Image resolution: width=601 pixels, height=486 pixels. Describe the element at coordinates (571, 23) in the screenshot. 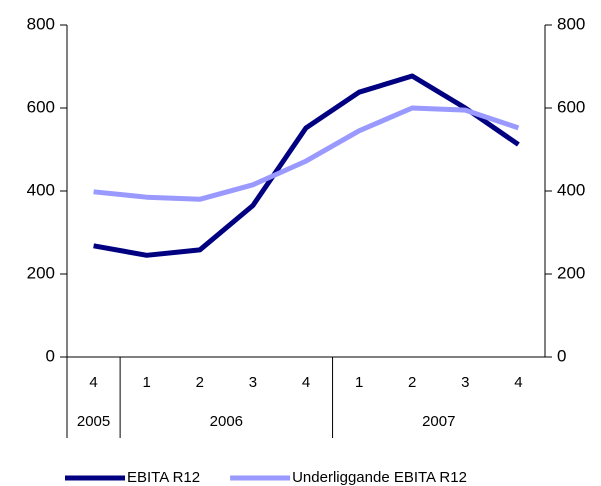

I see `y2-tick-label: 800` at that location.